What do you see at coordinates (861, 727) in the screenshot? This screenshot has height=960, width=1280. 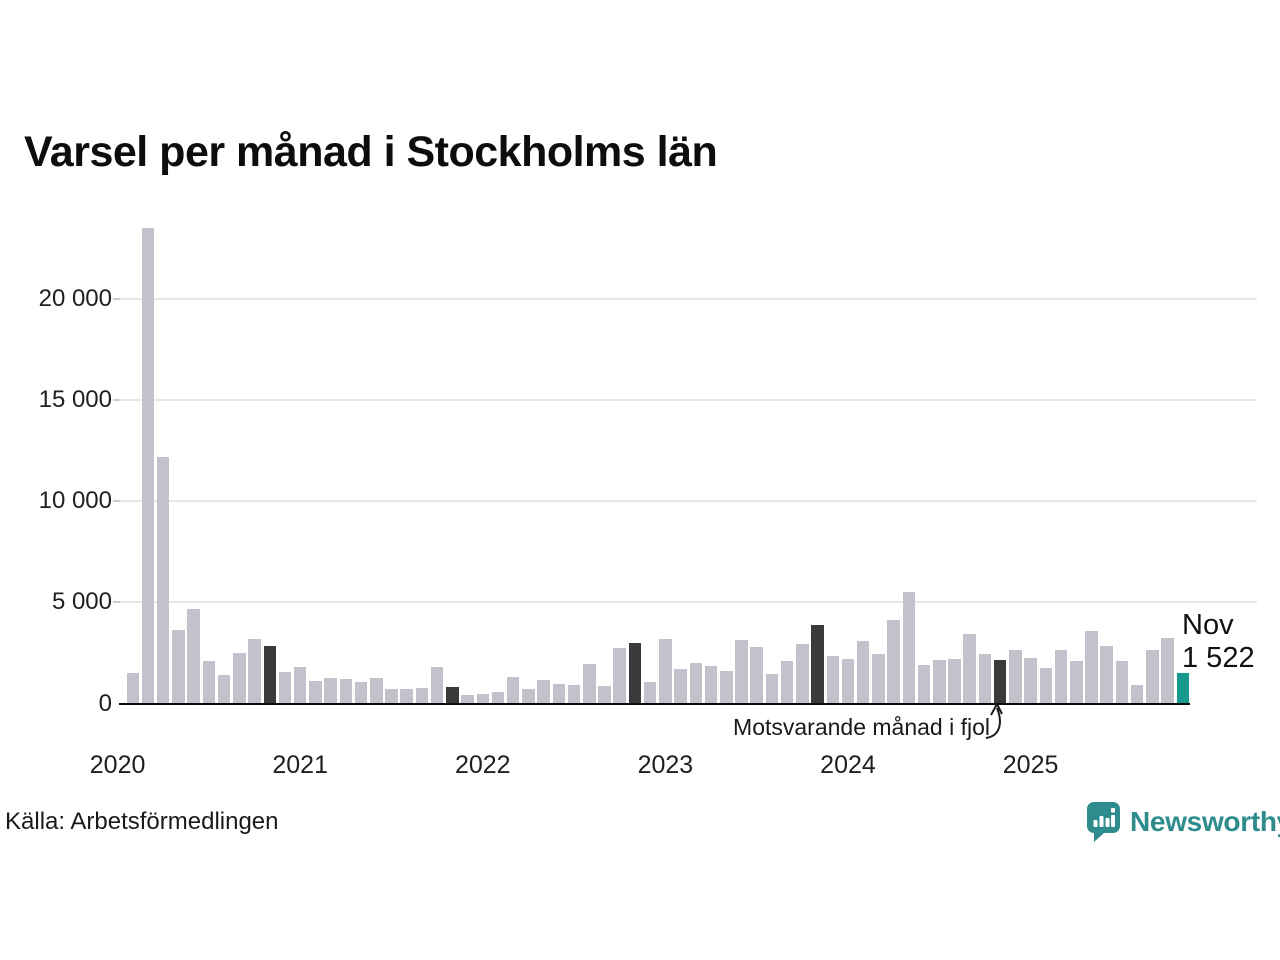 I see `annotation-compare-text: Motsvarande månad i fjol` at bounding box center [861, 727].